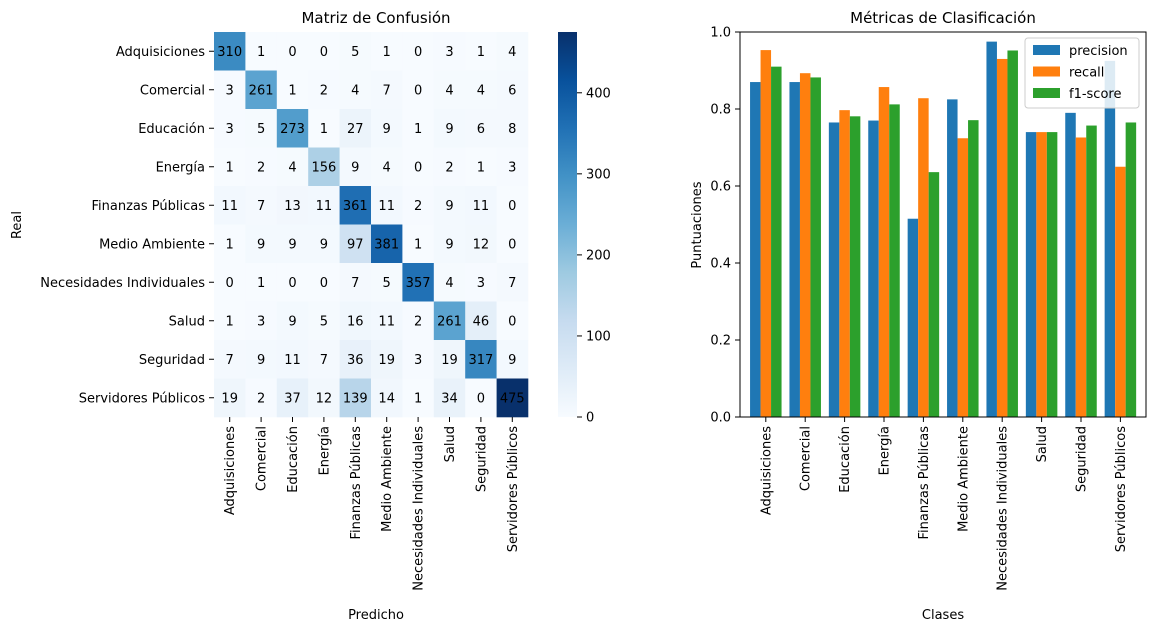  What do you see at coordinates (481, 459) in the screenshot?
I see `heatmap-x-tick-label: Seguridad` at bounding box center [481, 459].